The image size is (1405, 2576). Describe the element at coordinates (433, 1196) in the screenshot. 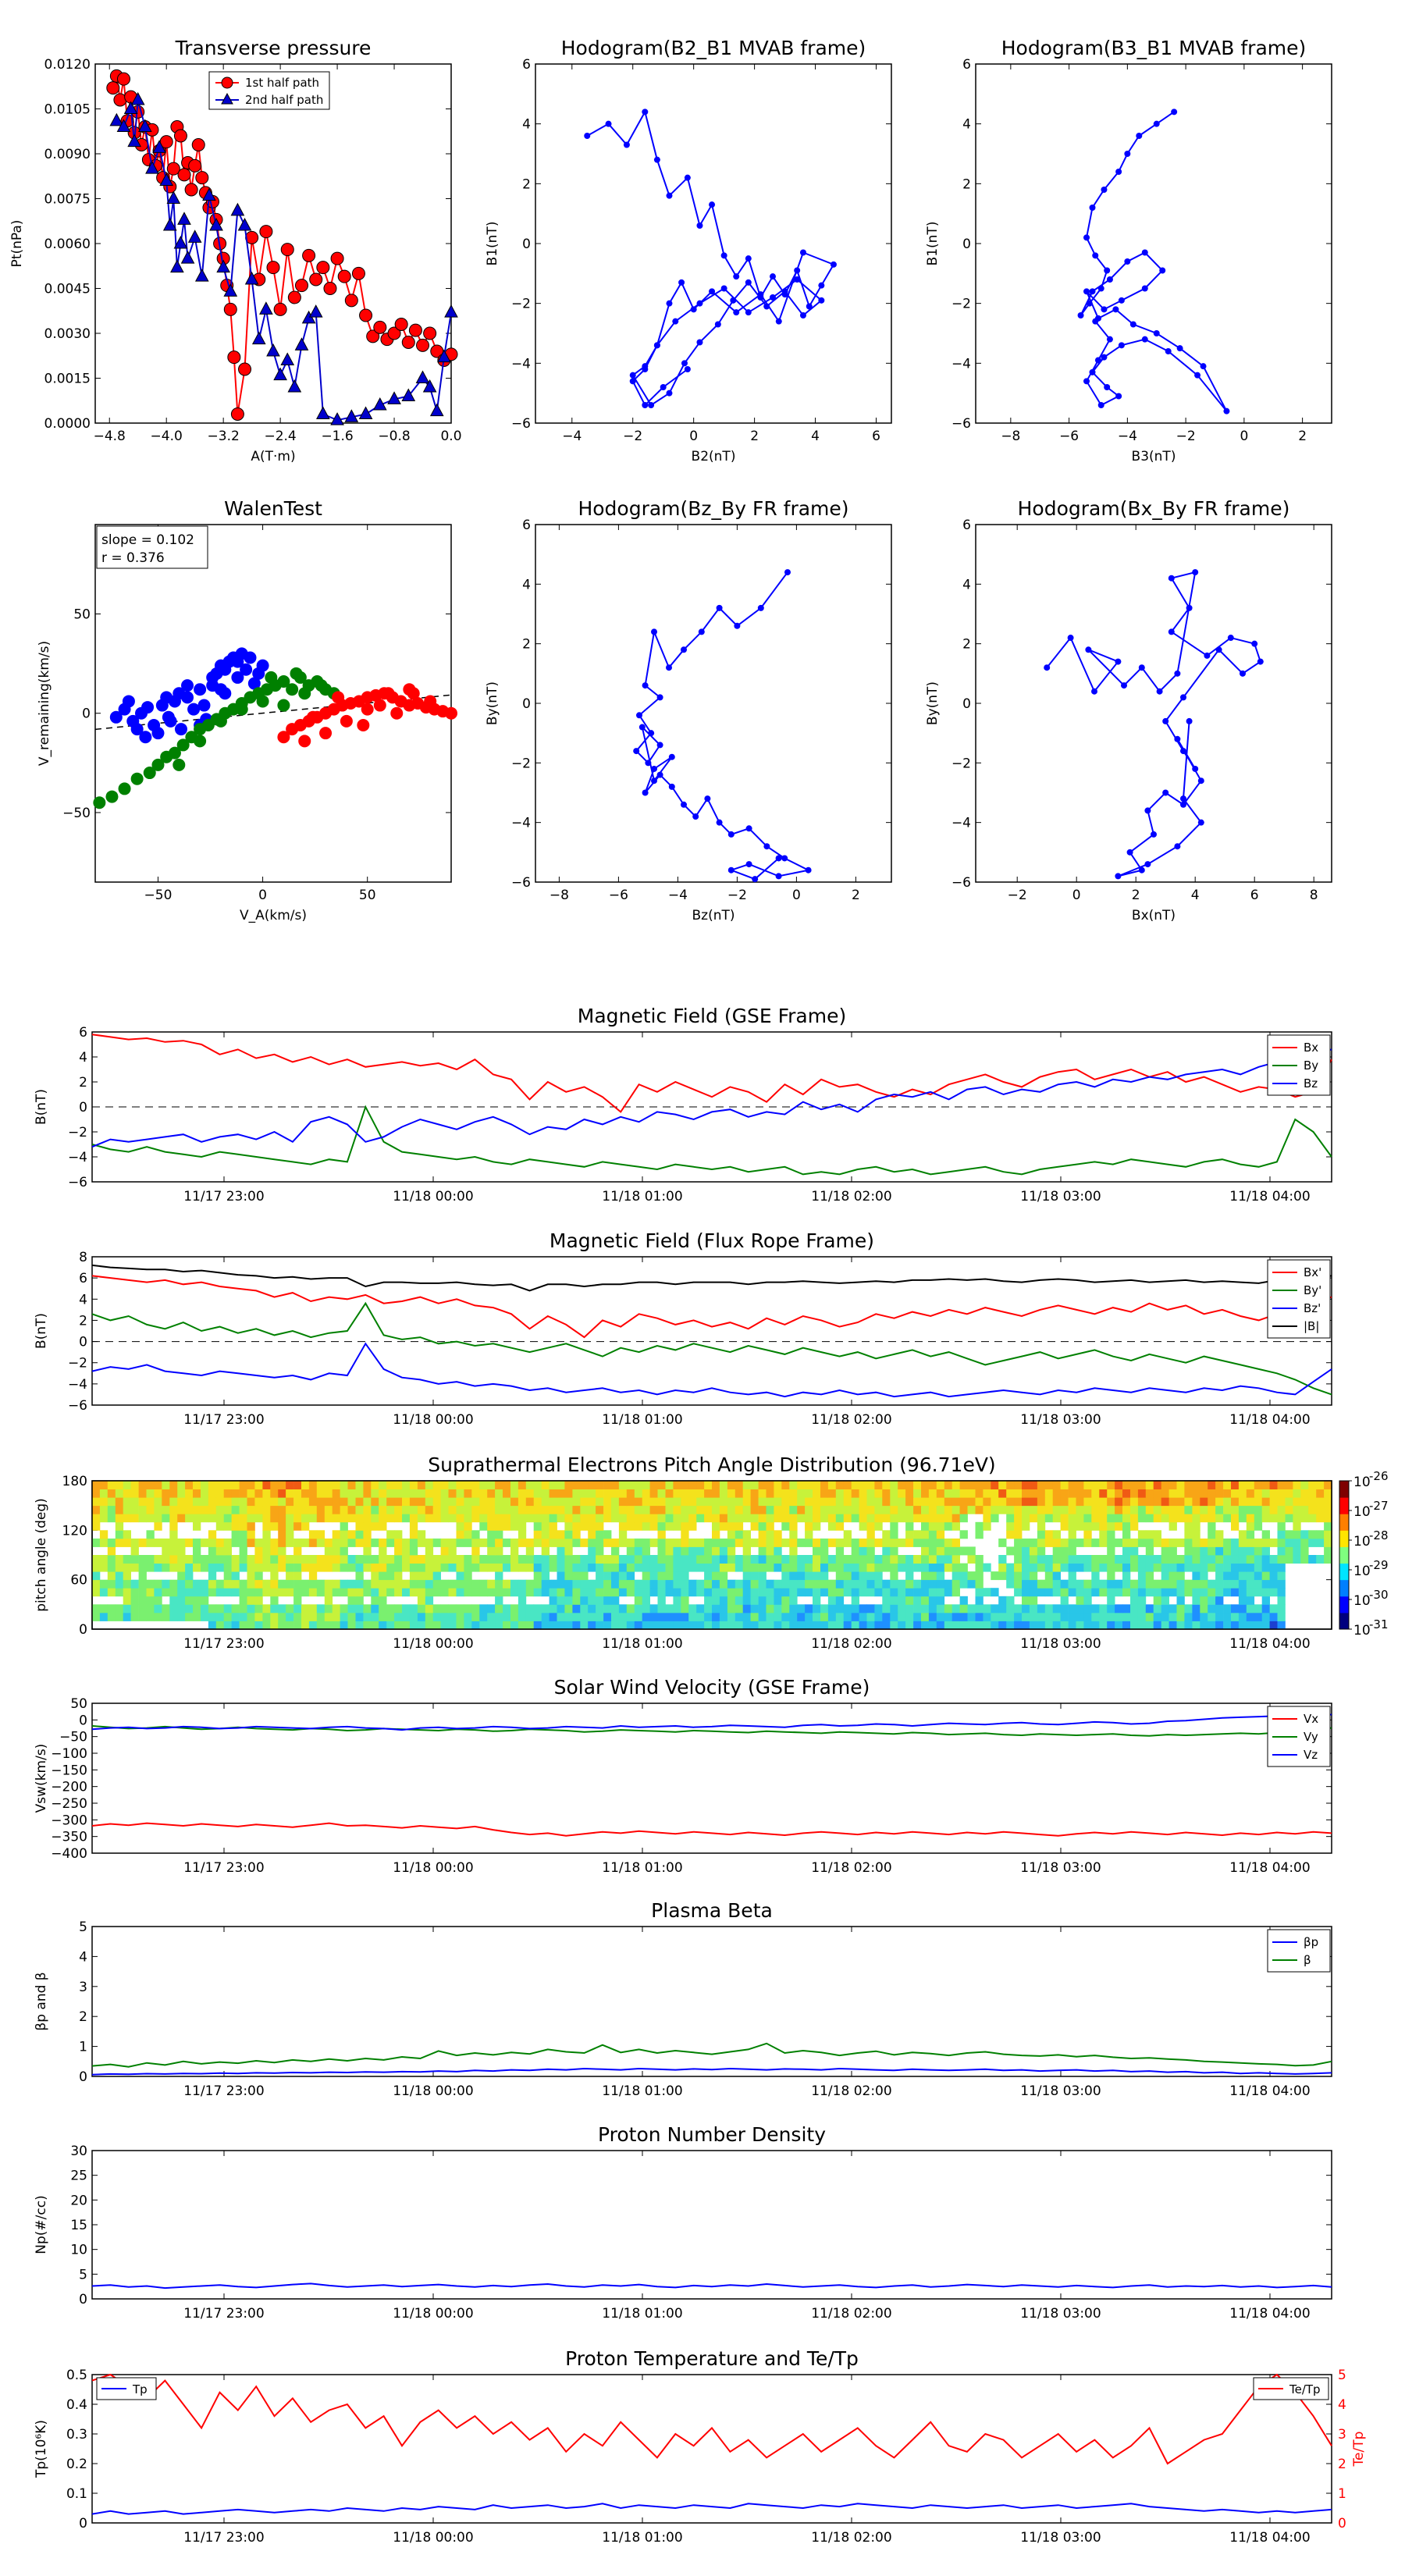

I see `mf_gse-xtick-label: 11/18 00:00` at that location.